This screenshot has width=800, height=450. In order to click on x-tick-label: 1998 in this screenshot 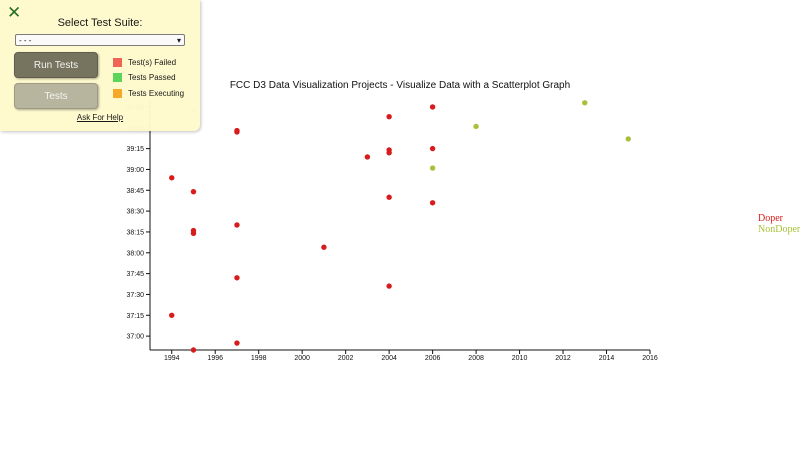, I will do `click(259, 358)`.